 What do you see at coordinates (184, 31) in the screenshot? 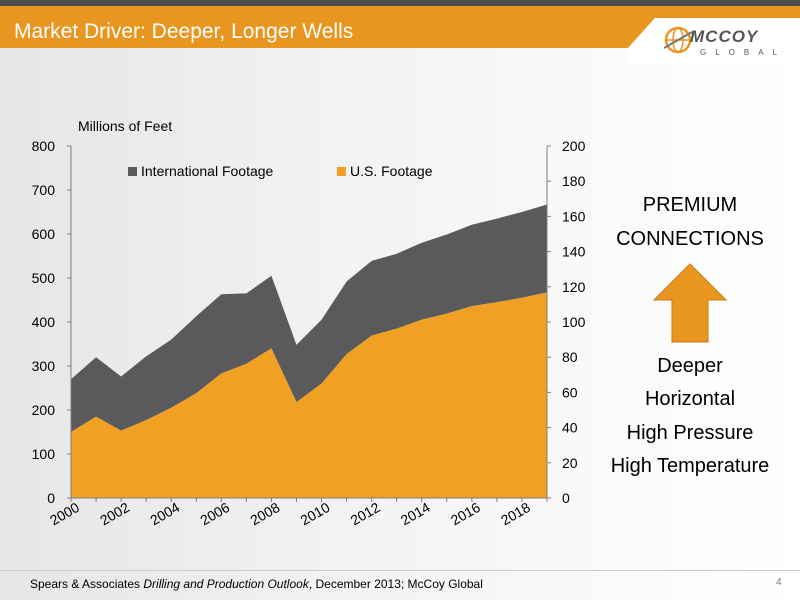
I see `slide-title: Market Driver: Deeper, Longer Wells` at bounding box center [184, 31].